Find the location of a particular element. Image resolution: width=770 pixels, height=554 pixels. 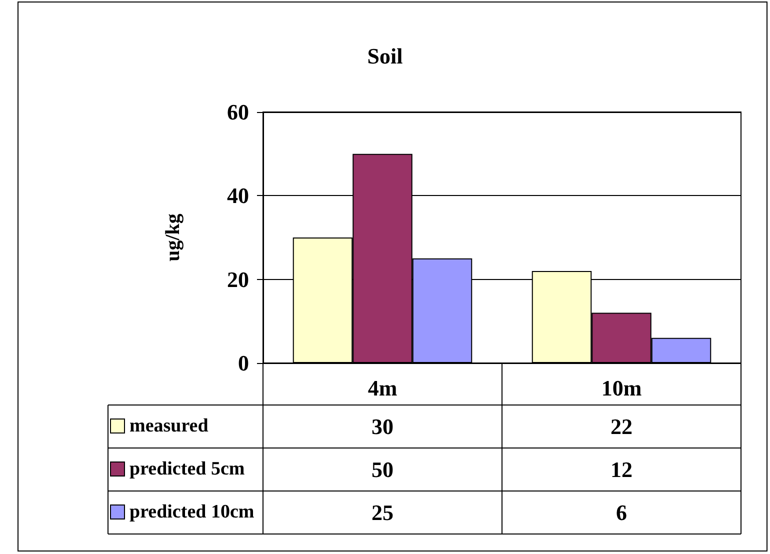

y-axis-title: ug/kg is located at coordinates (173, 238).